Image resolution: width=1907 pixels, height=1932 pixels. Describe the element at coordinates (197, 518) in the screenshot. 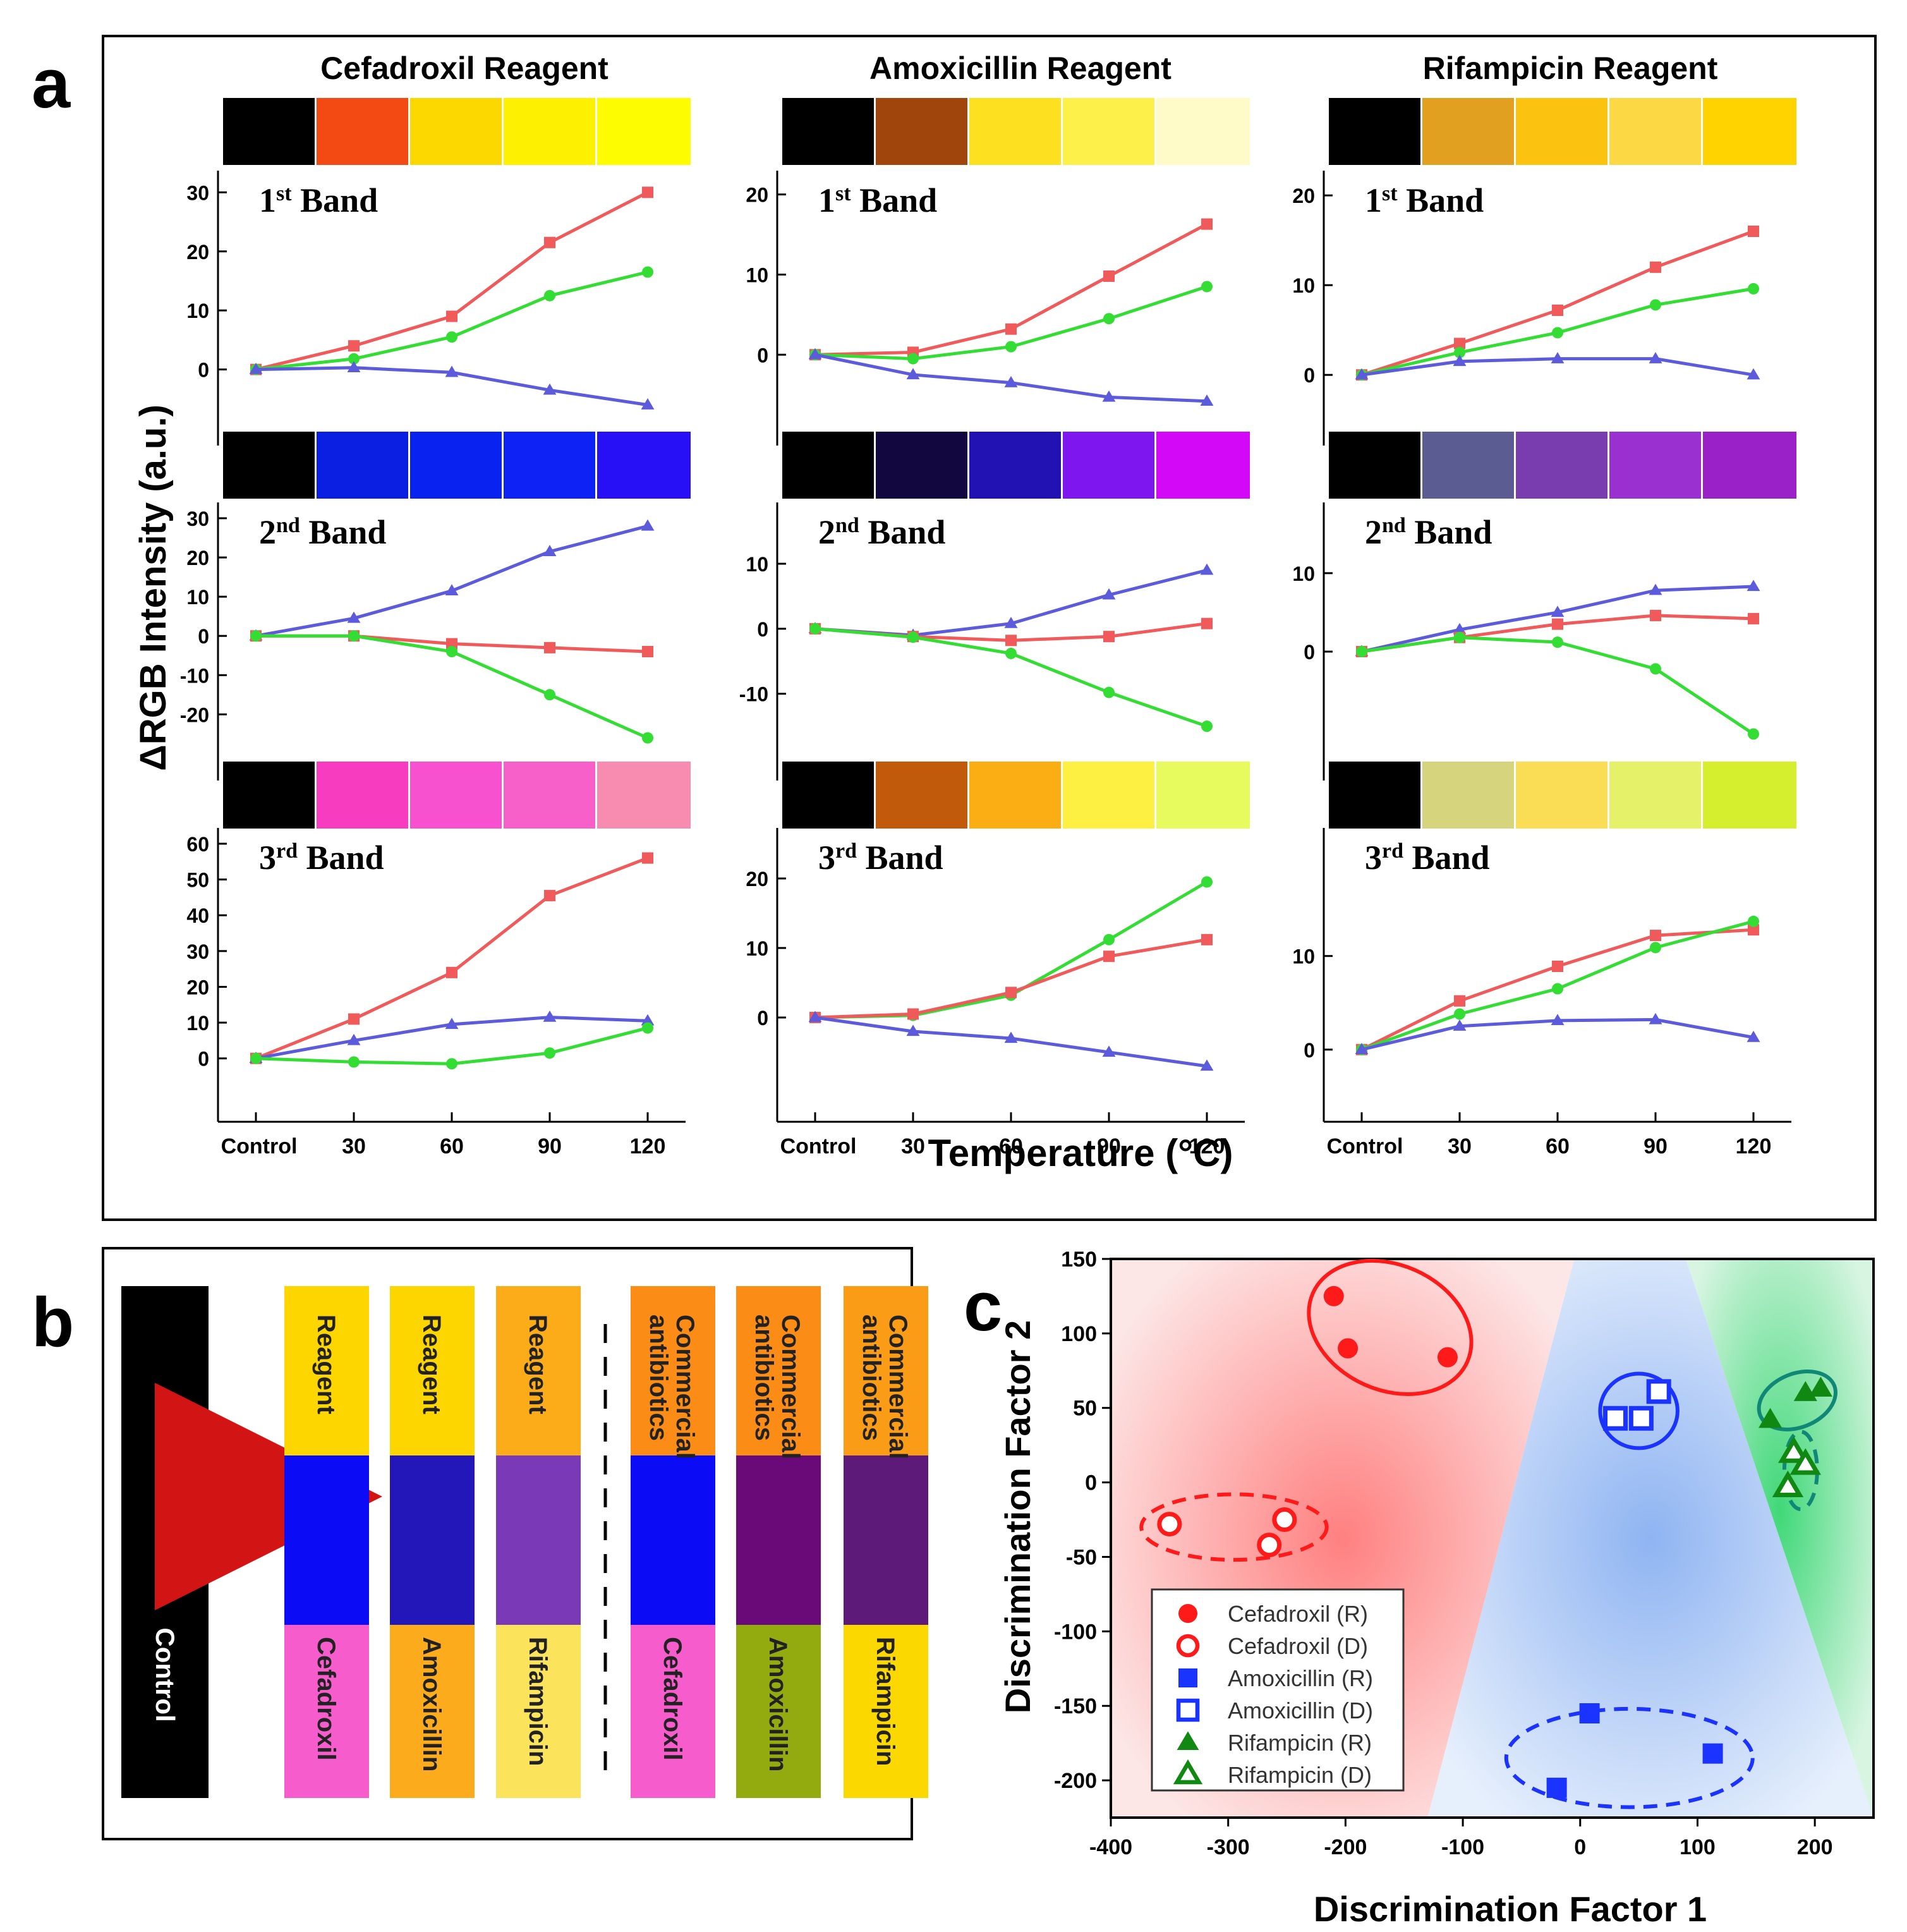

I see `y-tick-label: 30` at that location.